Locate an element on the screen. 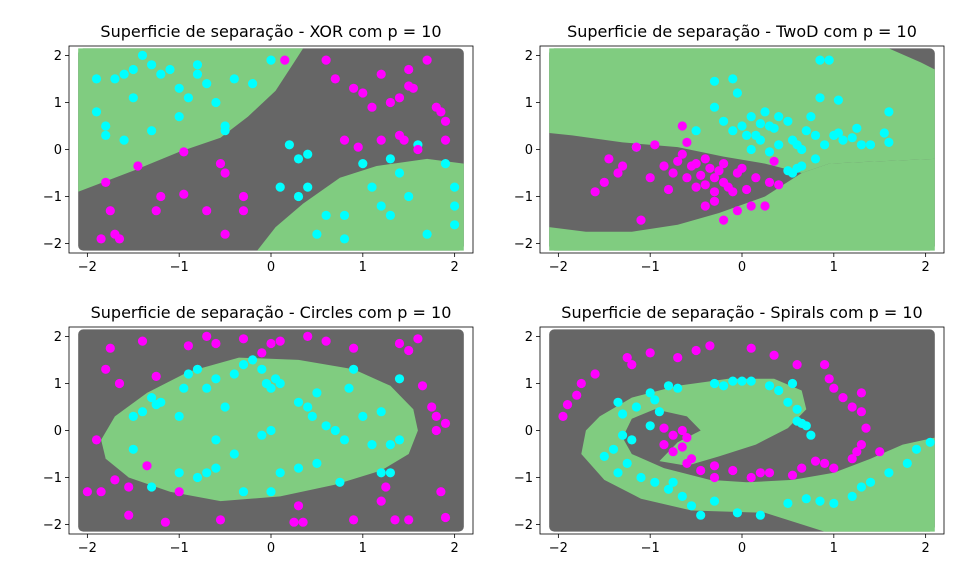  y-tick-label: 1 is located at coordinates (58, 103).